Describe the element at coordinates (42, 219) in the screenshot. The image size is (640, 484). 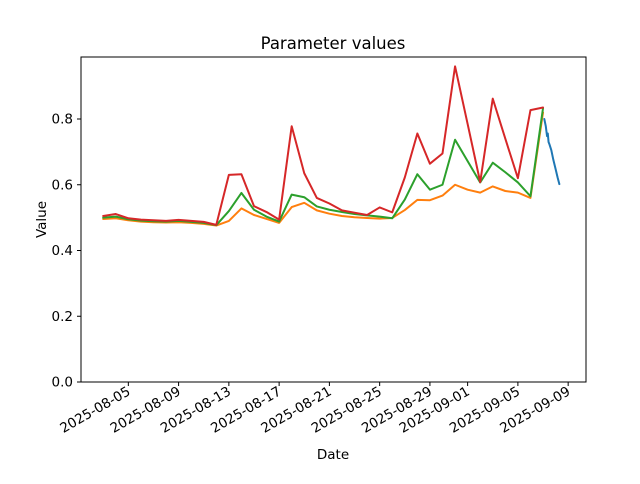
I see `y-axis-label: Value` at that location.